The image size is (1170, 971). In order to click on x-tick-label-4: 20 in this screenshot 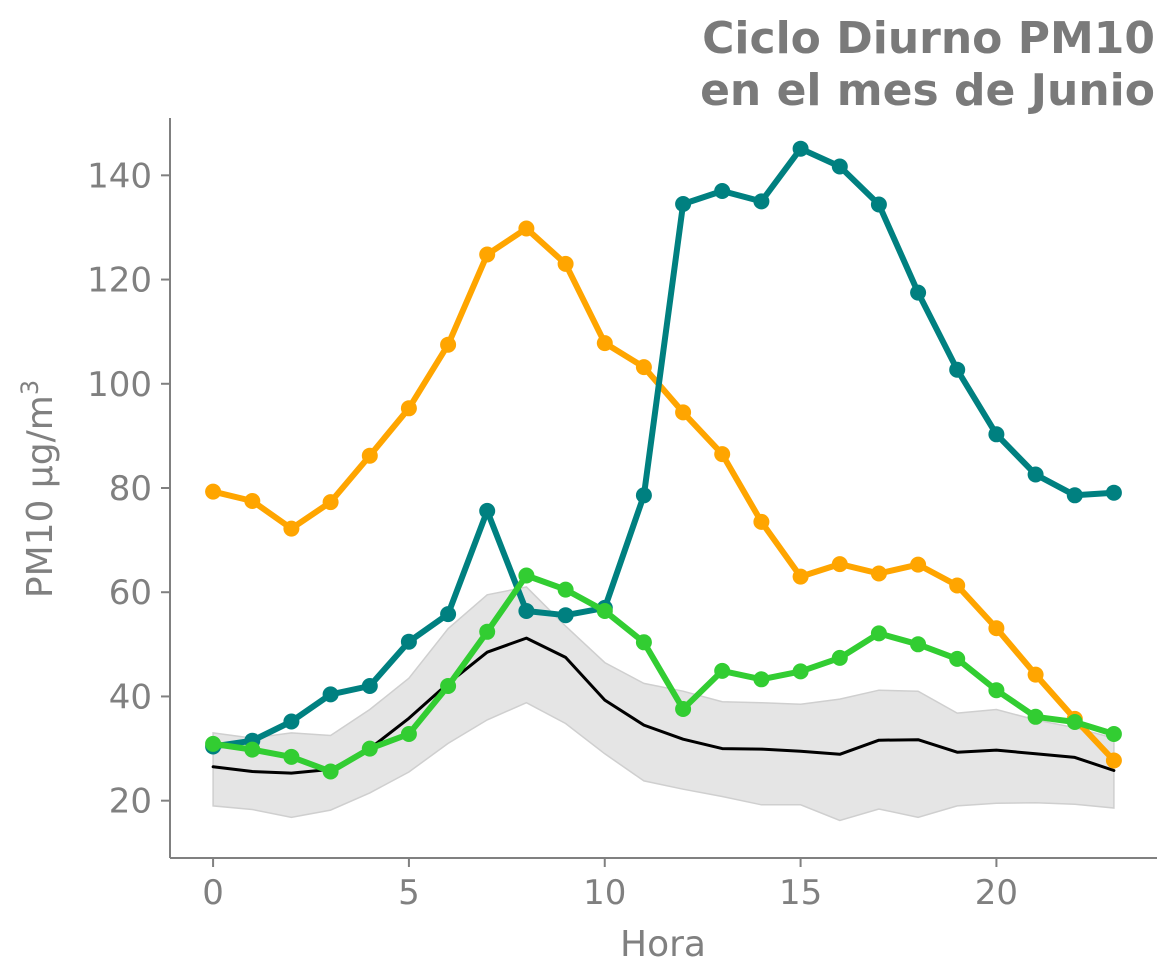, I will do `click(996, 893)`.